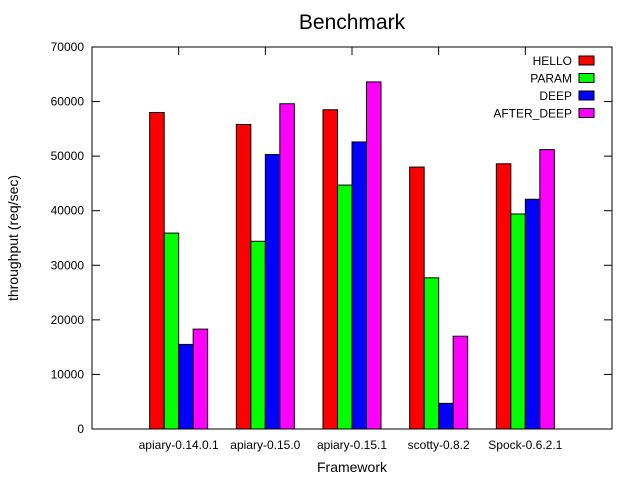 Image resolution: width=640 pixels, height=480 pixels. I want to click on y-tick-label: 50000, so click(68, 156).